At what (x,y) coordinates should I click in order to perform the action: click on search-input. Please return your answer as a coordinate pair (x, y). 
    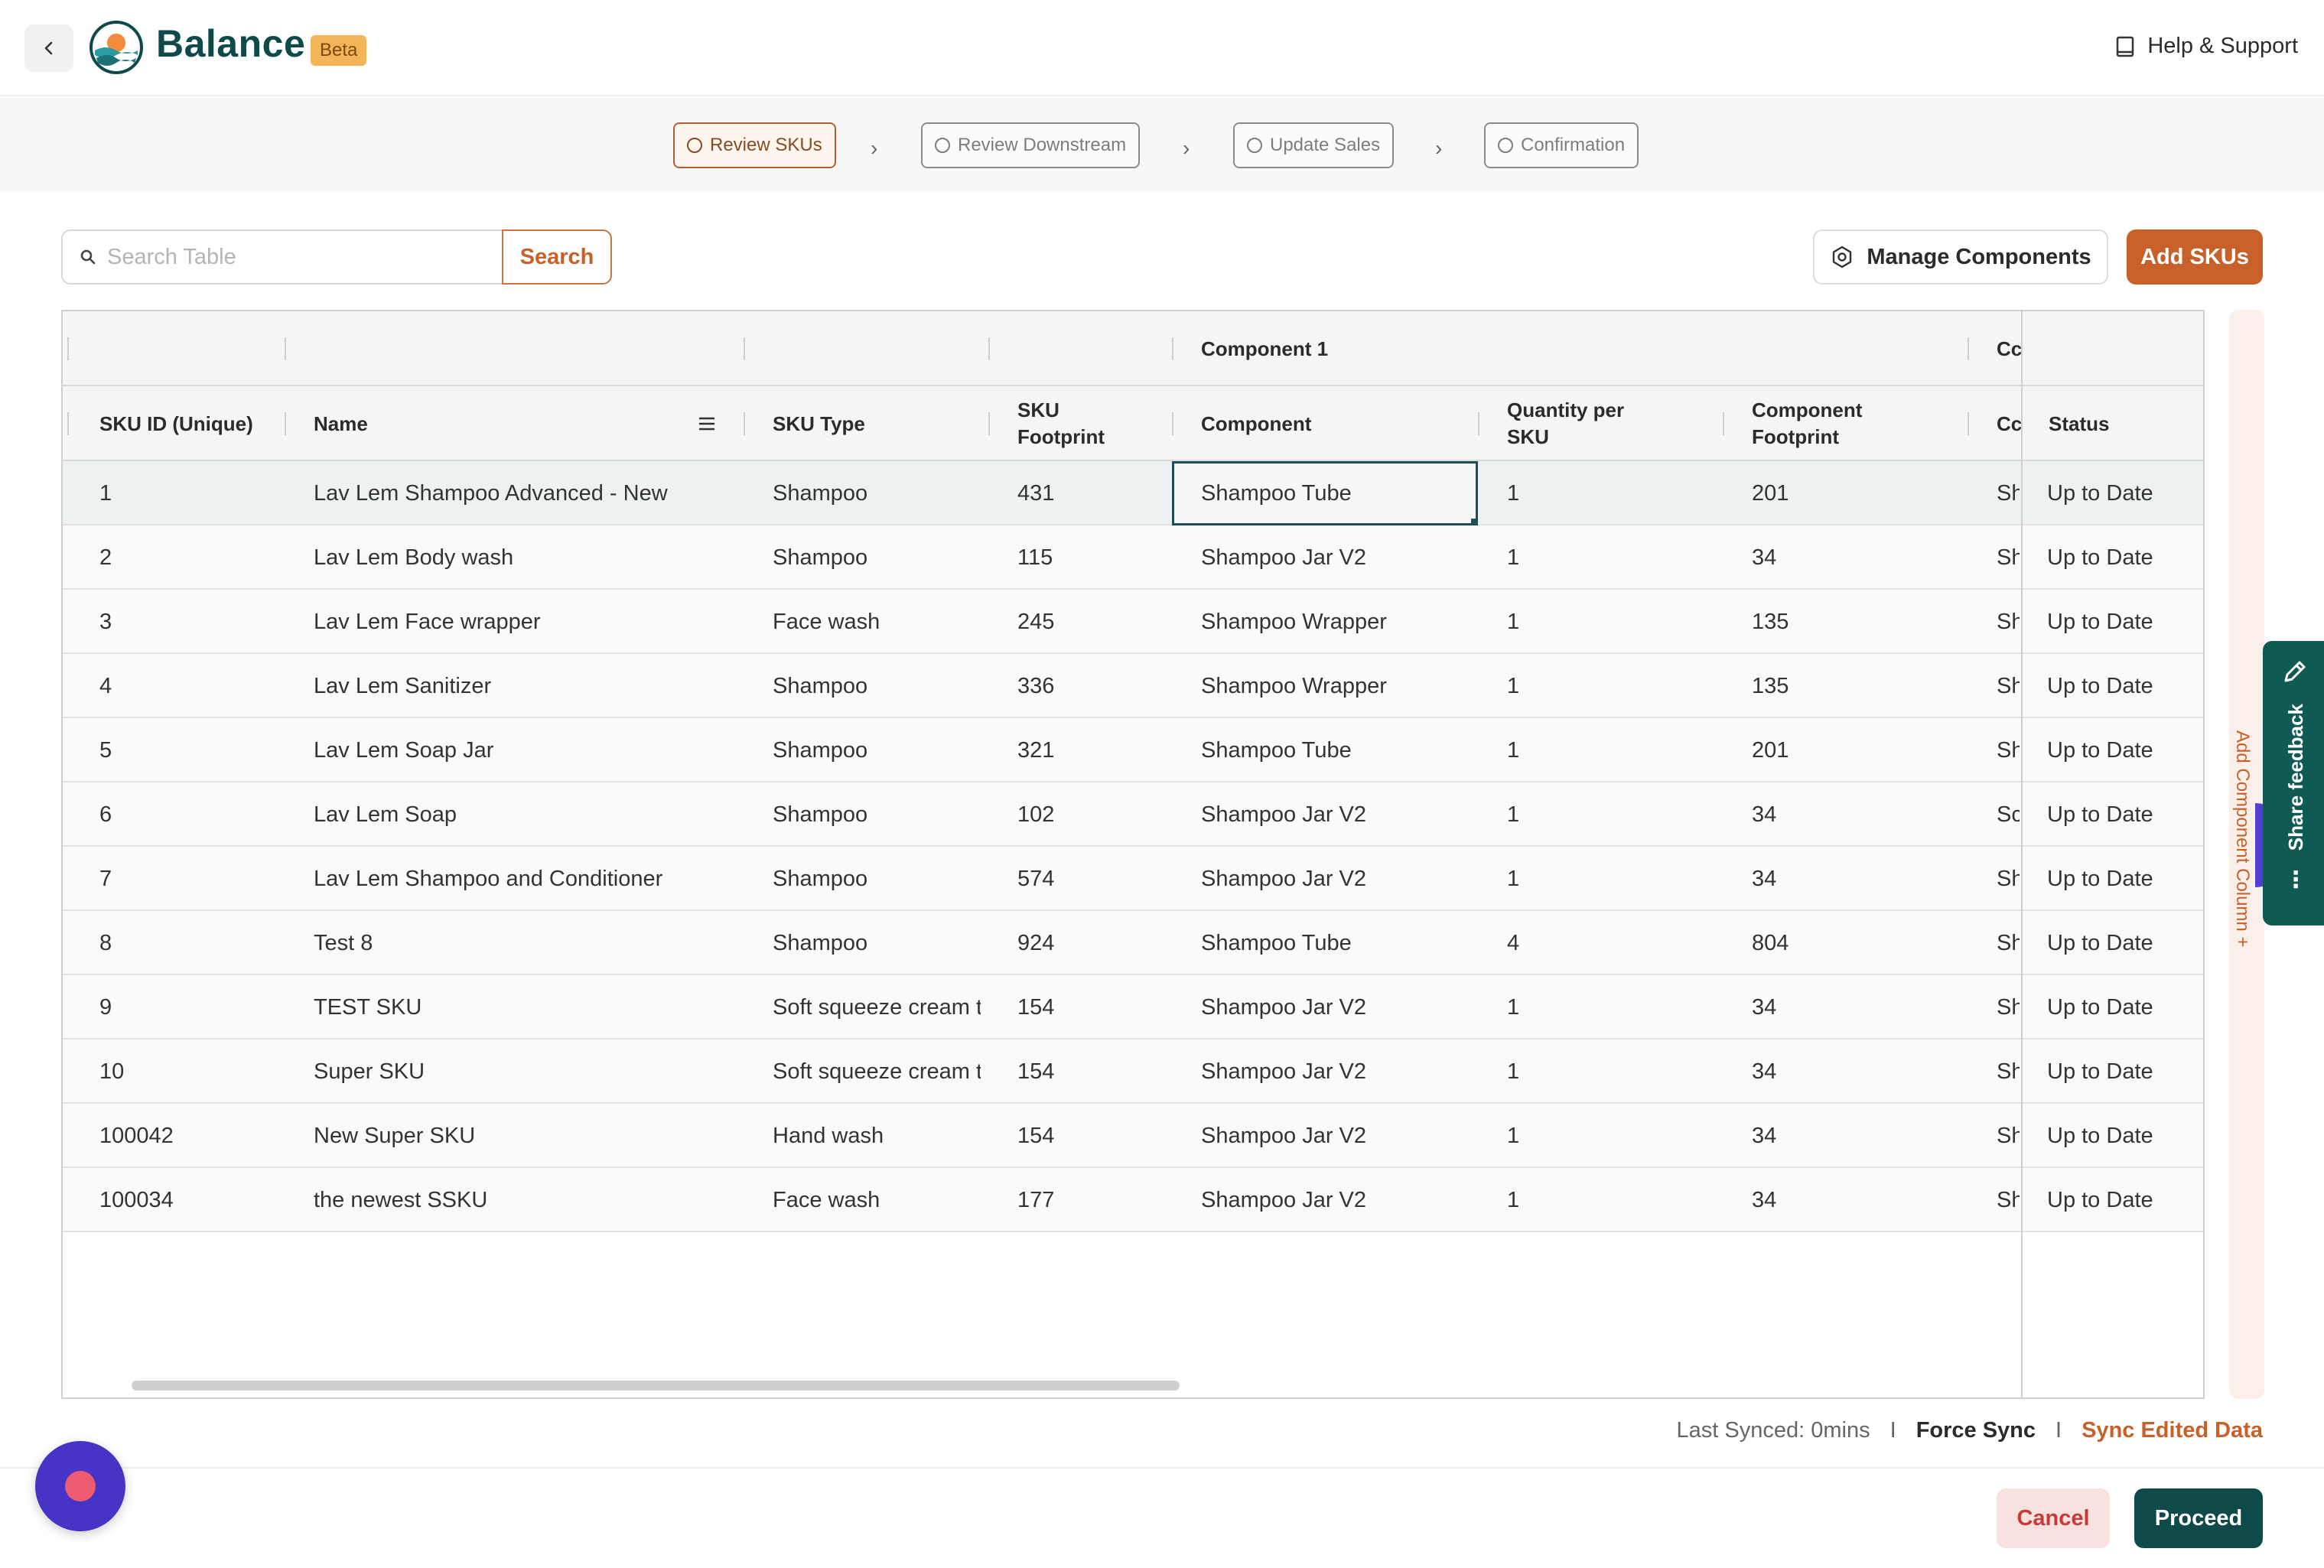
    Looking at the image, I should click on (290, 257).